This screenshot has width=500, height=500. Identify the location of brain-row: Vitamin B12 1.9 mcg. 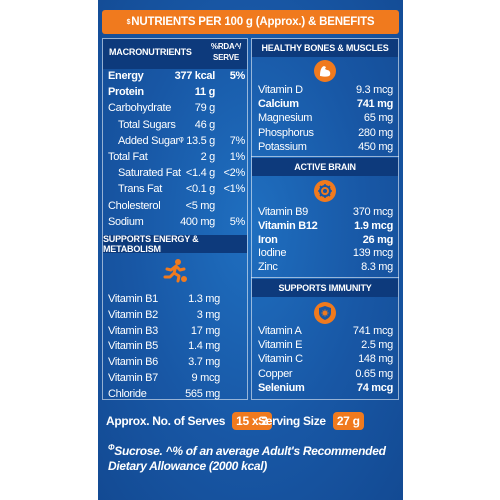
(325, 226).